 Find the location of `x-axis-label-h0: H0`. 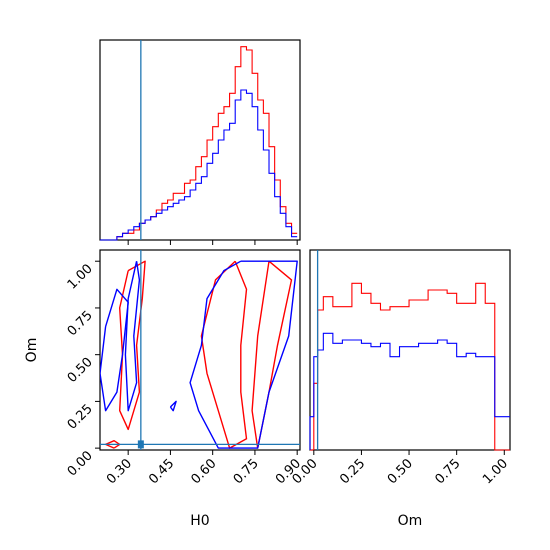

x-axis-label-h0: H0 is located at coordinates (199, 521).